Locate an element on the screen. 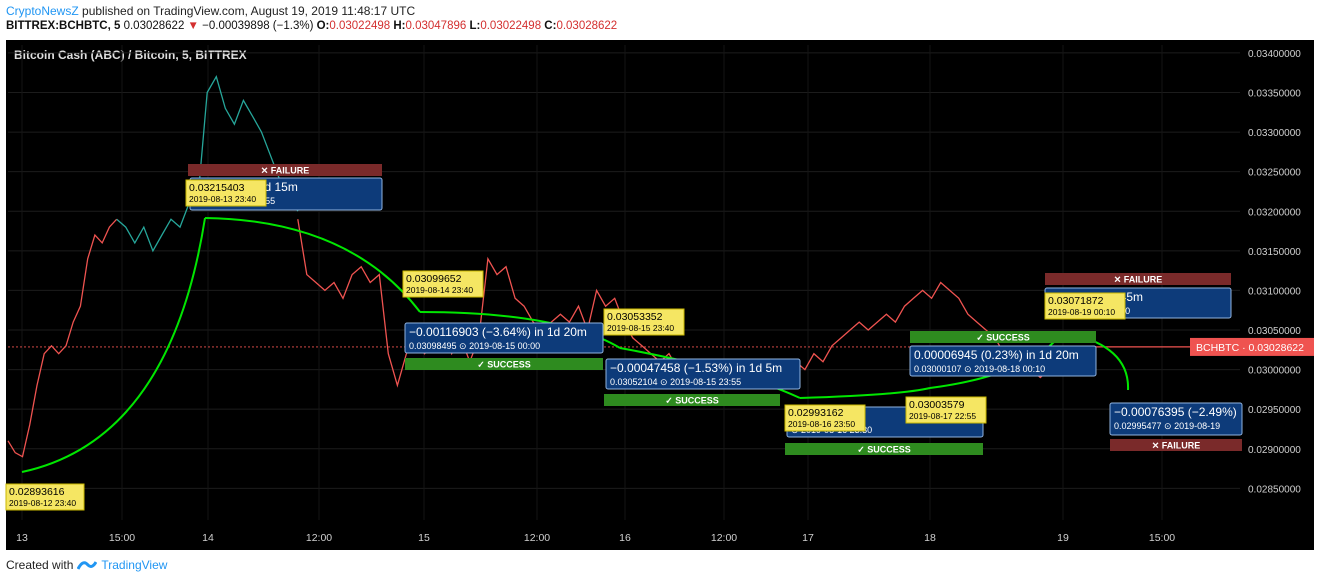  y-tick-label: 0.02950000 is located at coordinates (1274, 410).